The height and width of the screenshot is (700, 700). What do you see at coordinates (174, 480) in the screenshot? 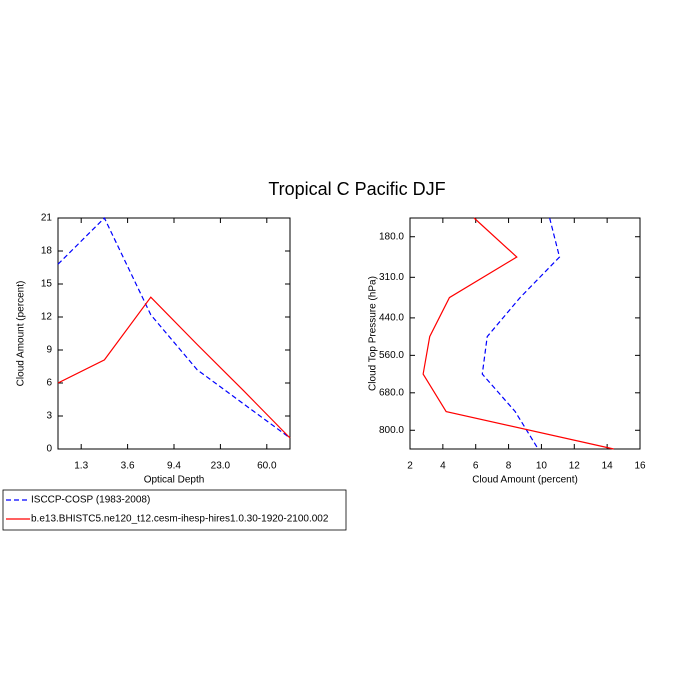
I see `x-axis-label: Optical Depth` at bounding box center [174, 480].